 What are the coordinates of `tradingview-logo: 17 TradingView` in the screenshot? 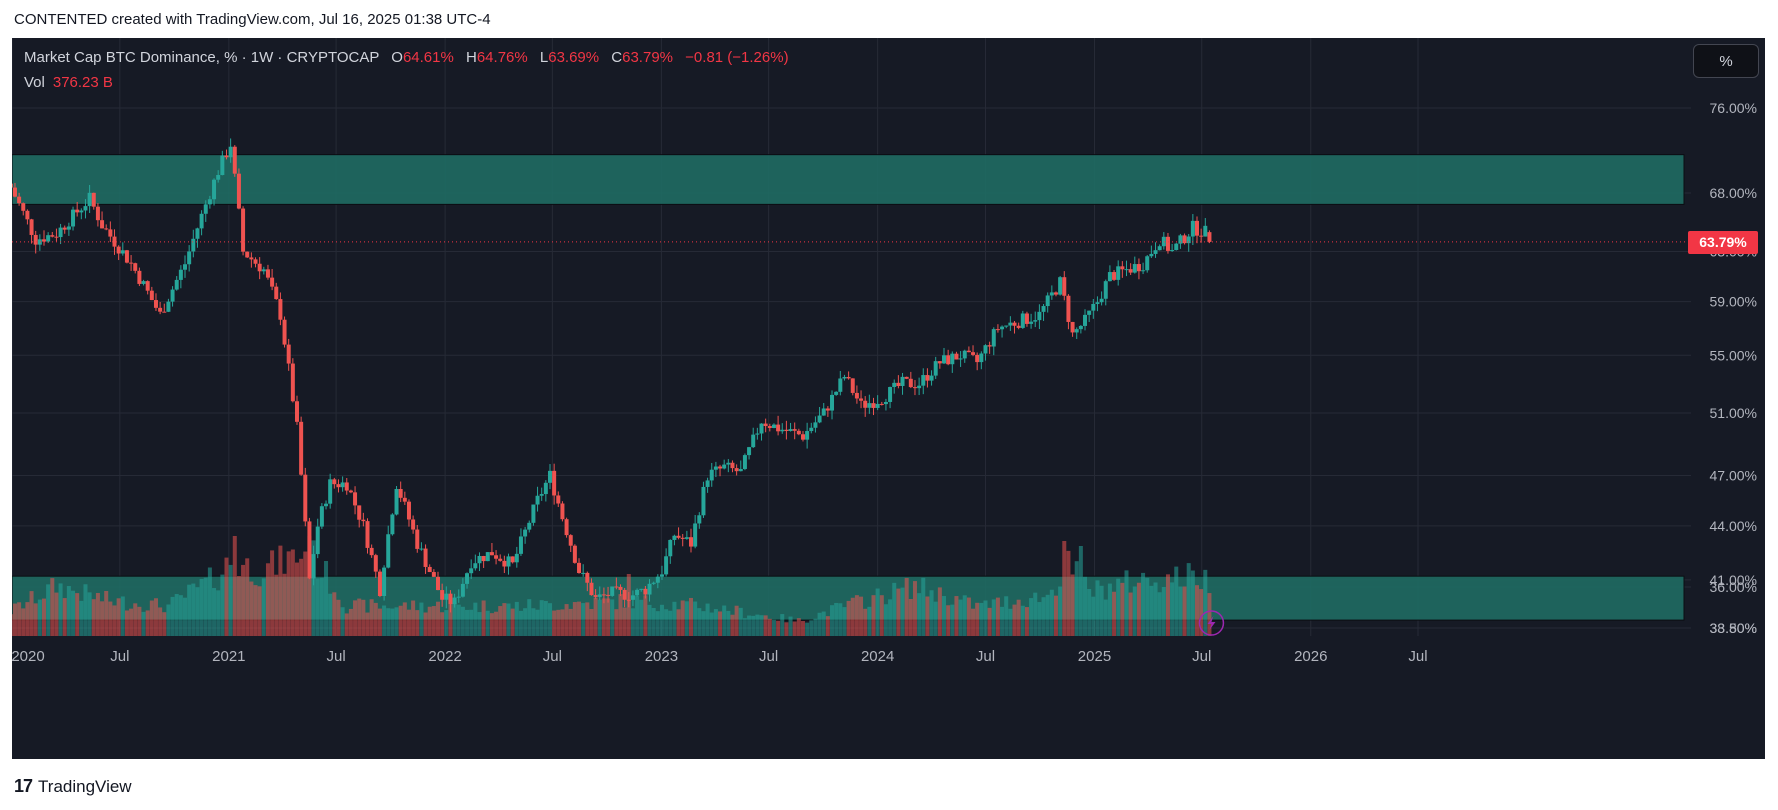 It's located at (73, 786).